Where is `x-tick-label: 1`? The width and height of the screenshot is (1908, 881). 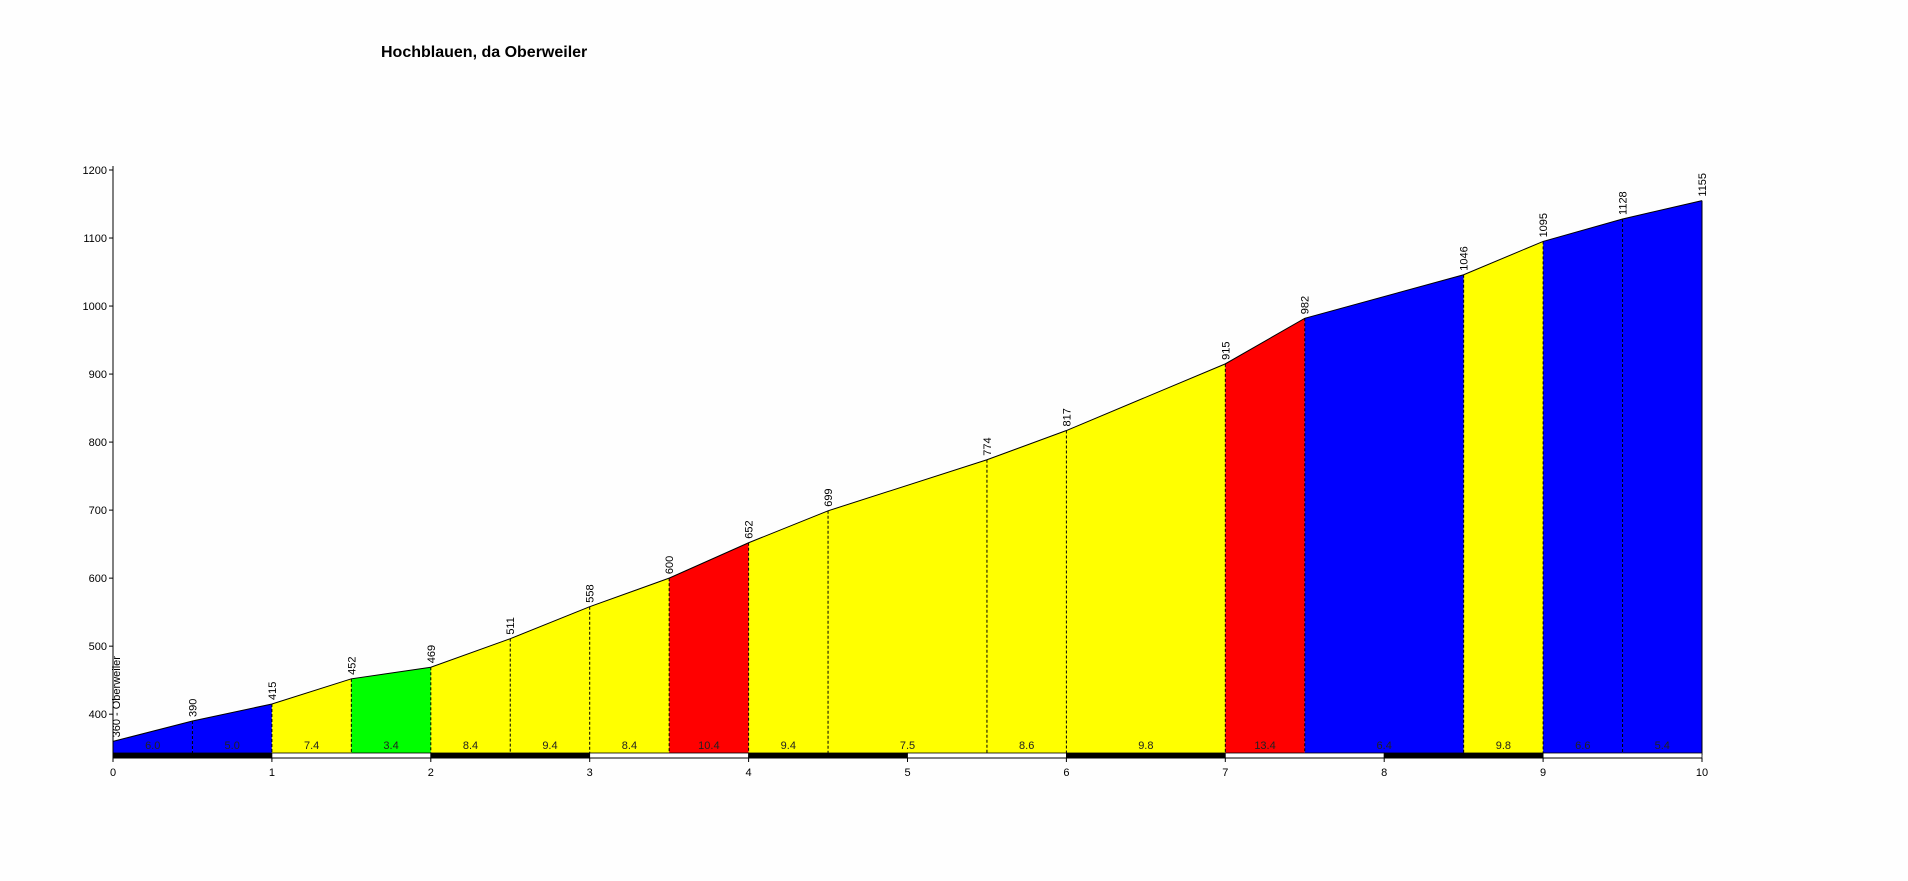
x-tick-label: 1 is located at coordinates (272, 773).